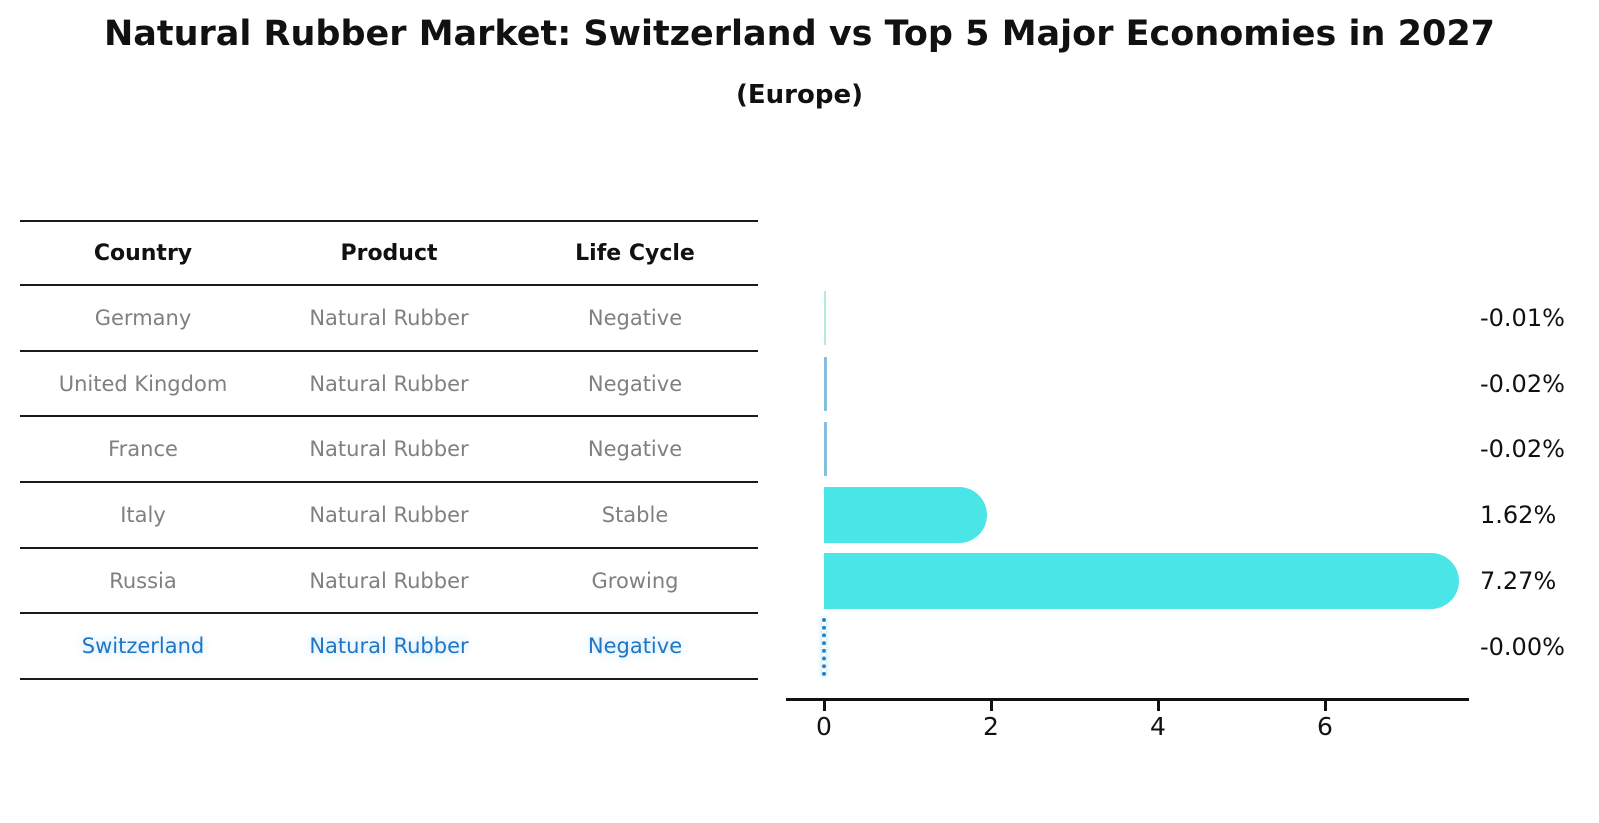  What do you see at coordinates (1158, 726) in the screenshot?
I see `x-tick-label: 4` at bounding box center [1158, 726].